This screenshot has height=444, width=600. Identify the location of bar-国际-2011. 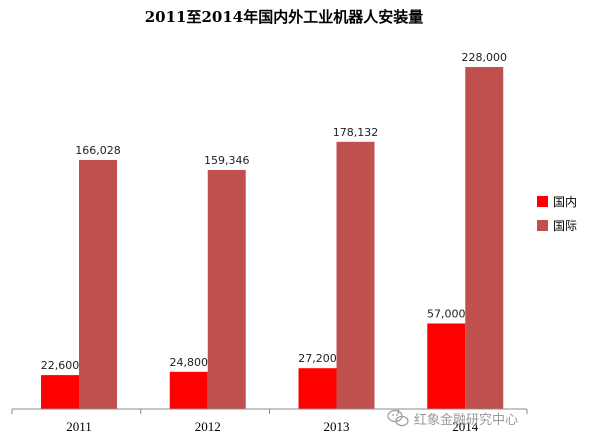
(98, 284).